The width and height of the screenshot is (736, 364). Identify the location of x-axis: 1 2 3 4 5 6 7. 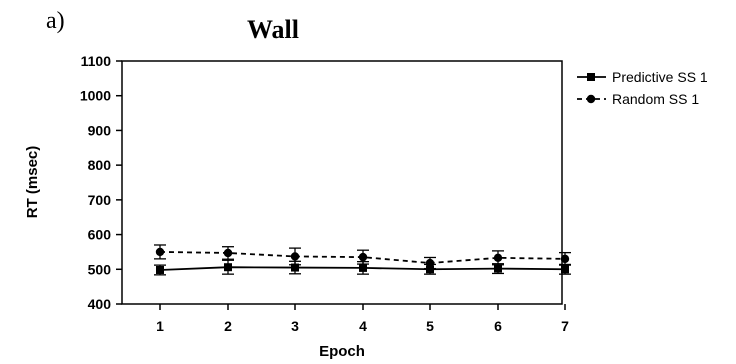
(362, 319).